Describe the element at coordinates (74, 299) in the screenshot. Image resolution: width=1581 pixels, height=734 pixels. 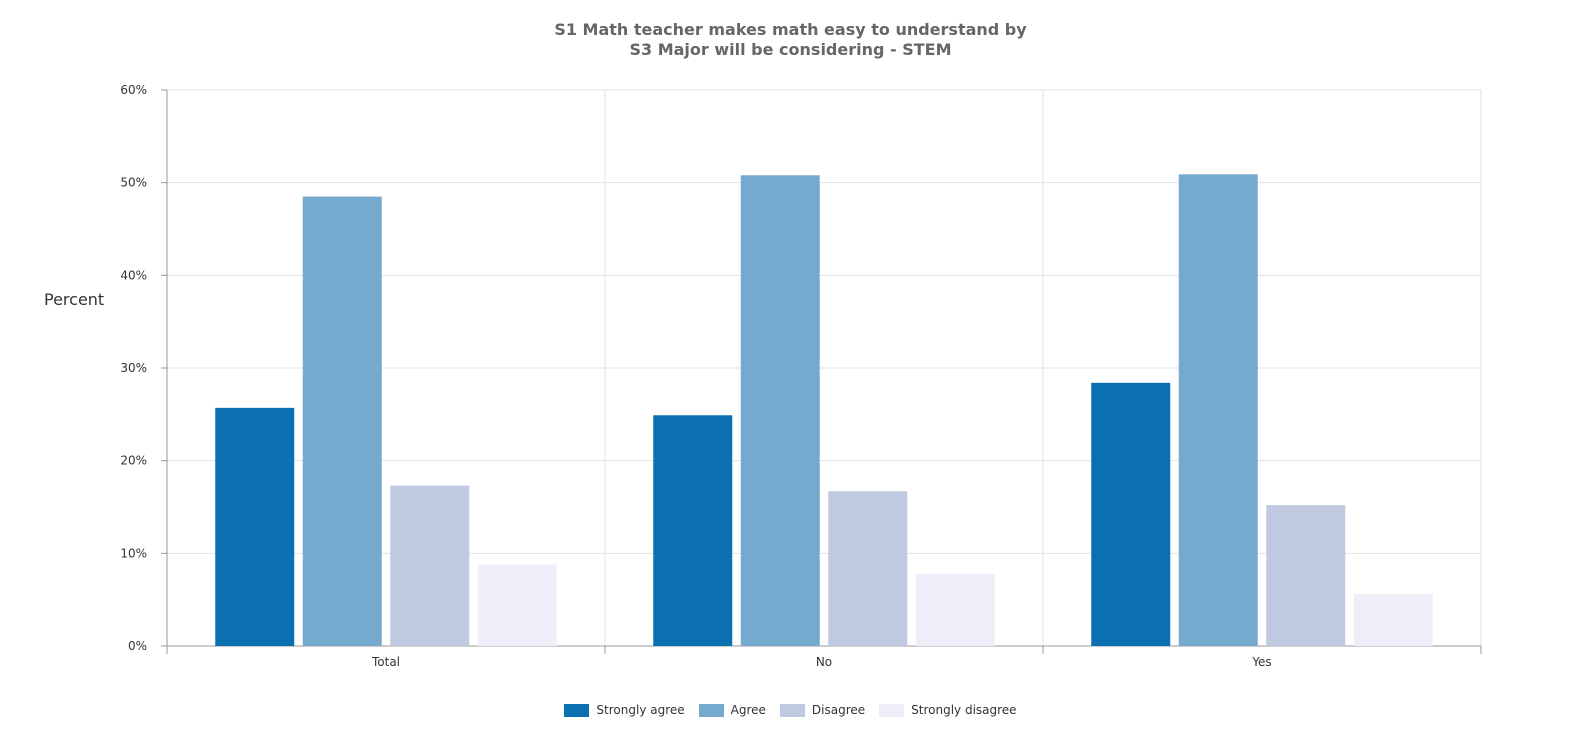
I see `y-axis-label: Percent` at that location.